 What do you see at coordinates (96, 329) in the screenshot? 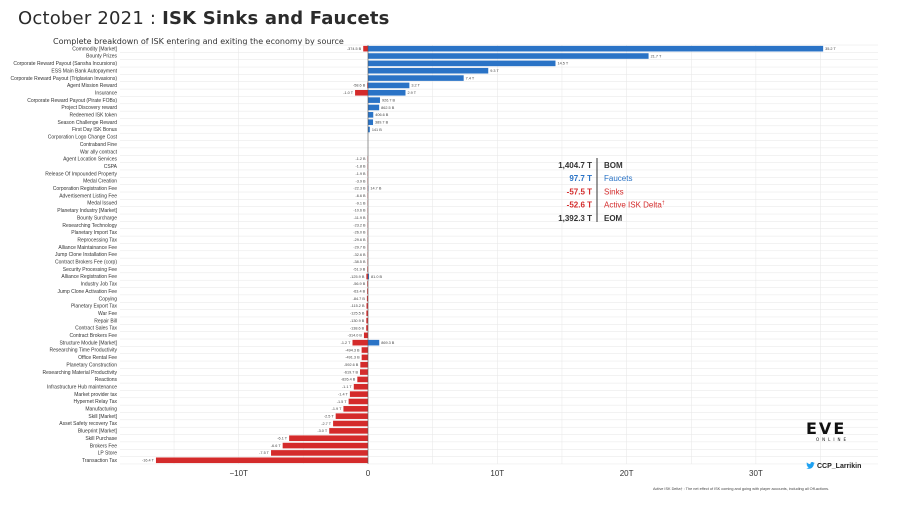
I see `category-label: Contract Sales Tax` at bounding box center [96, 329].